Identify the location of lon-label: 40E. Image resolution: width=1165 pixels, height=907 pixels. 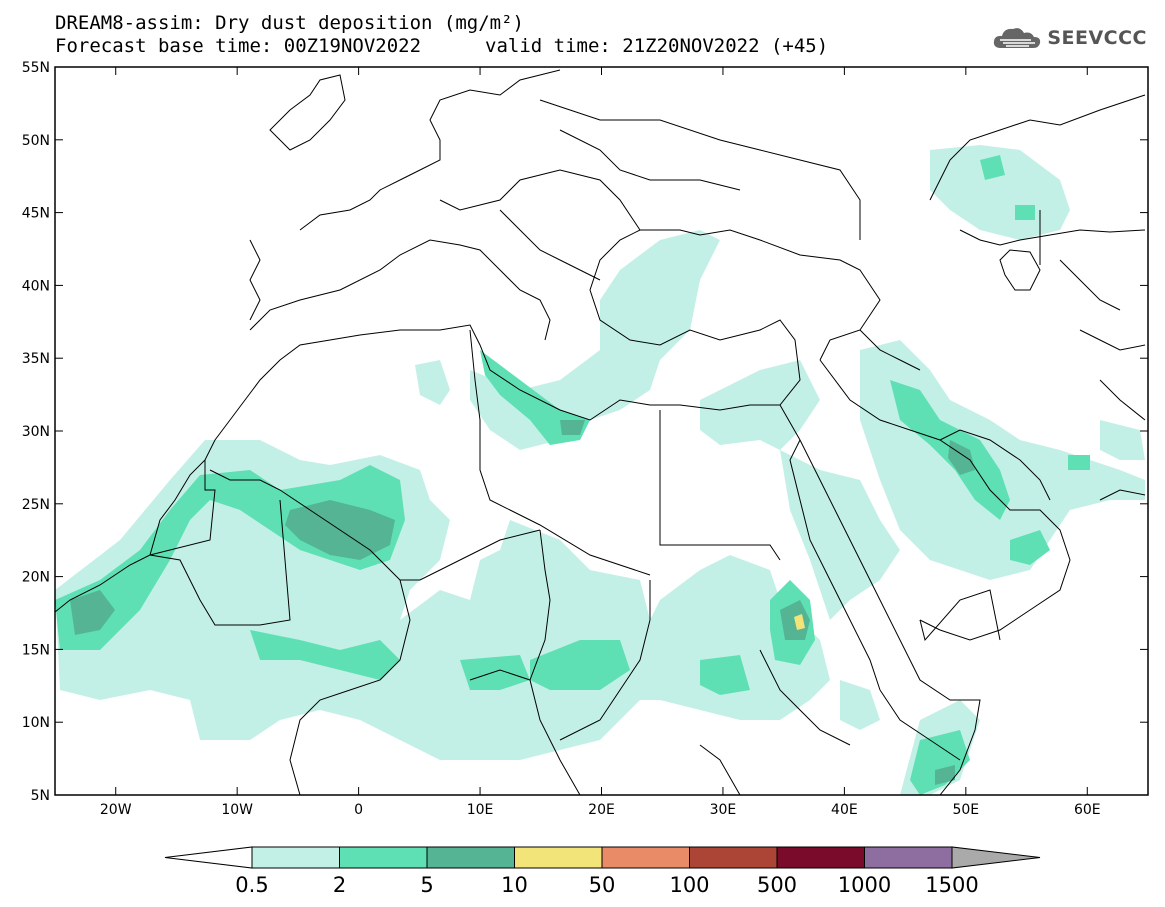
(844, 810).